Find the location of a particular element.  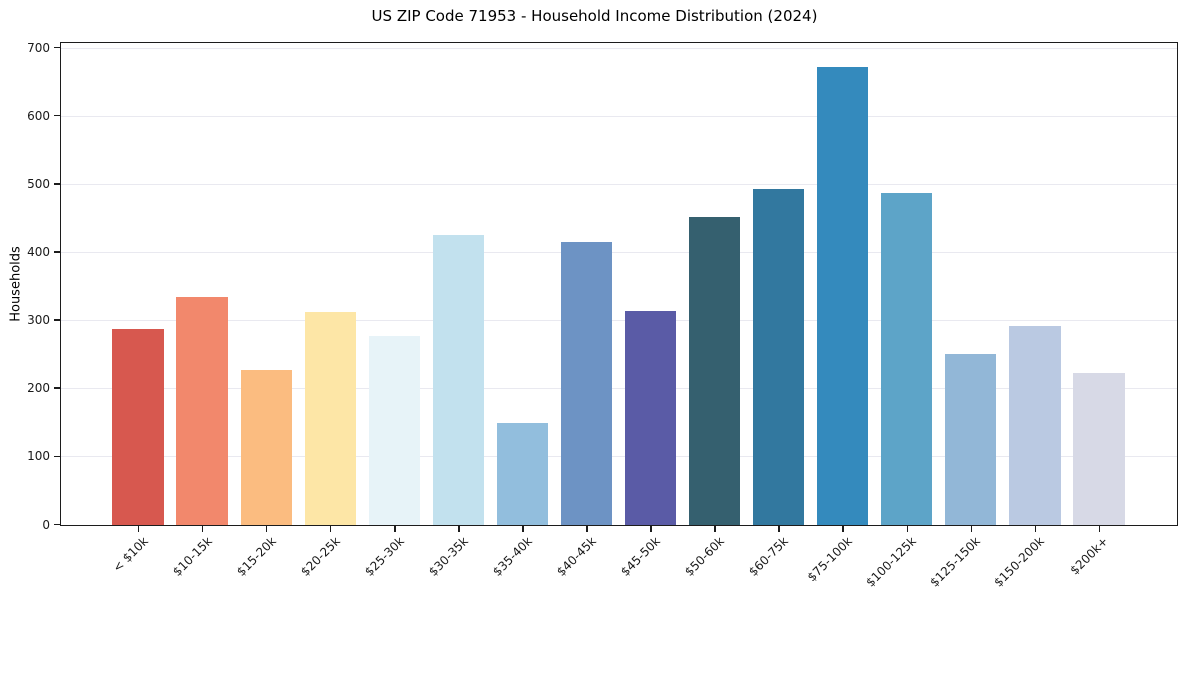

y-tick-label: 600 is located at coordinates (38, 115).